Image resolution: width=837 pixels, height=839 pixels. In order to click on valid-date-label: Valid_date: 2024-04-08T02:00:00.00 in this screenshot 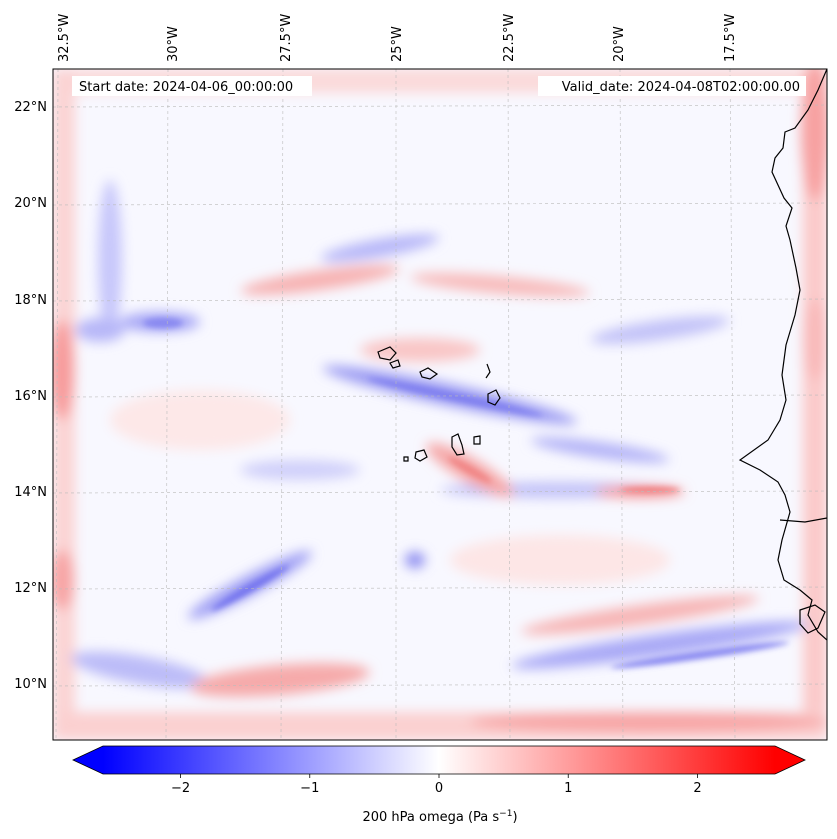, I will do `click(681, 87)`.